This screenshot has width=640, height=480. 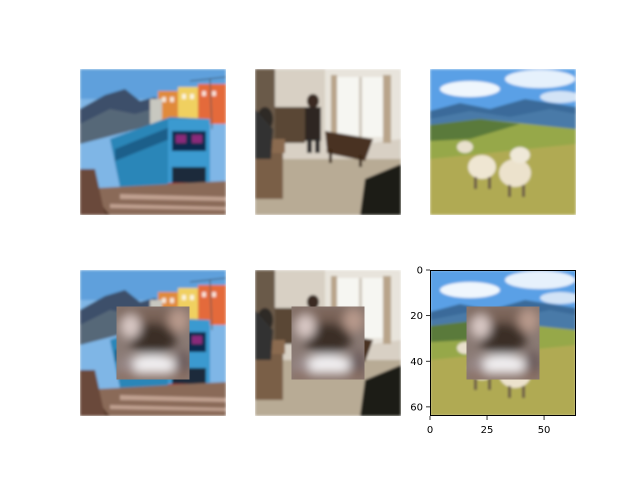 I want to click on x-tick-label: 25, so click(x=487, y=430).